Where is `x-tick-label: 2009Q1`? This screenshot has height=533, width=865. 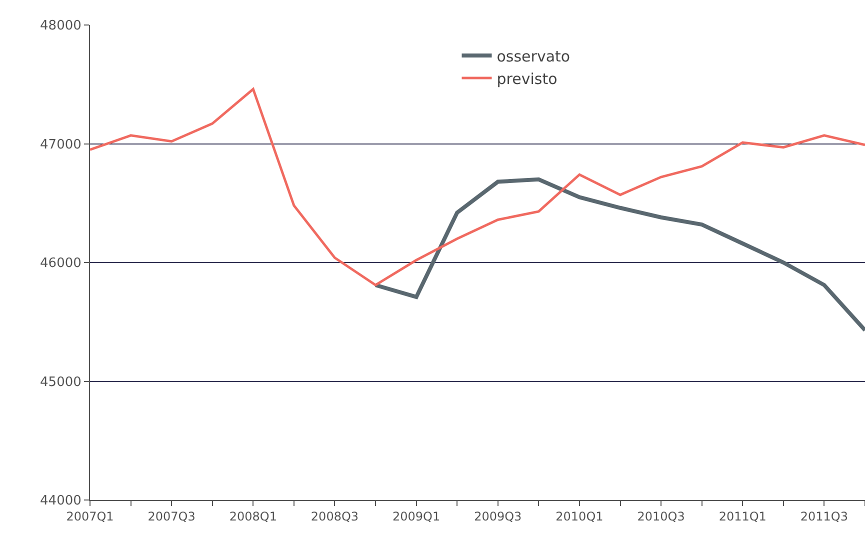 x-tick-label: 2009Q1 is located at coordinates (416, 516).